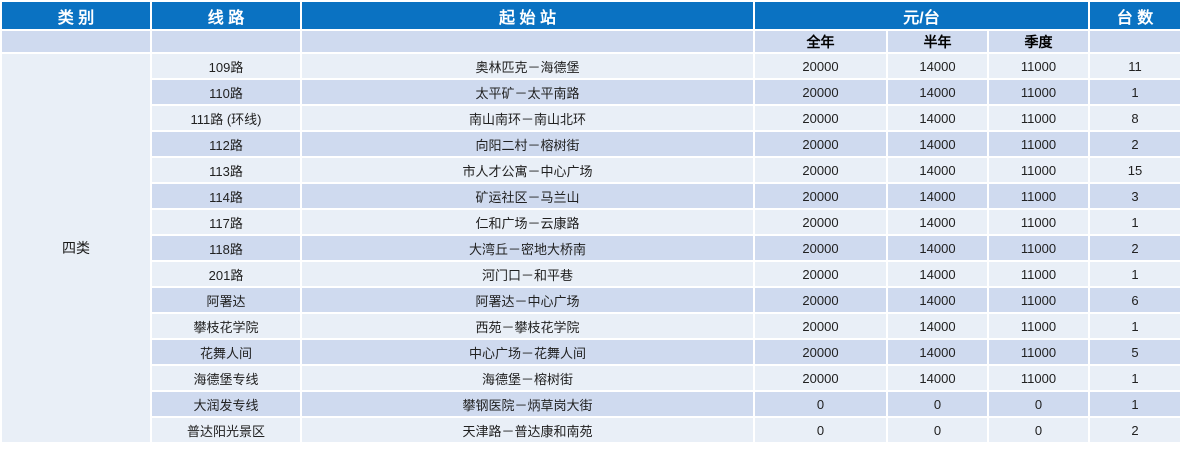  I want to click on header-units: 台 数, so click(1135, 15).